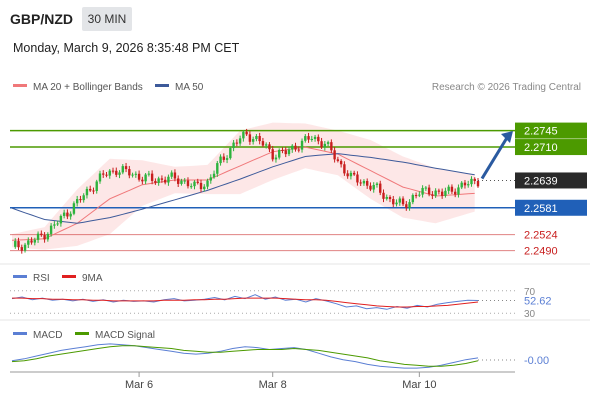 The image size is (590, 400). I want to click on level-label-box, so click(551, 207).